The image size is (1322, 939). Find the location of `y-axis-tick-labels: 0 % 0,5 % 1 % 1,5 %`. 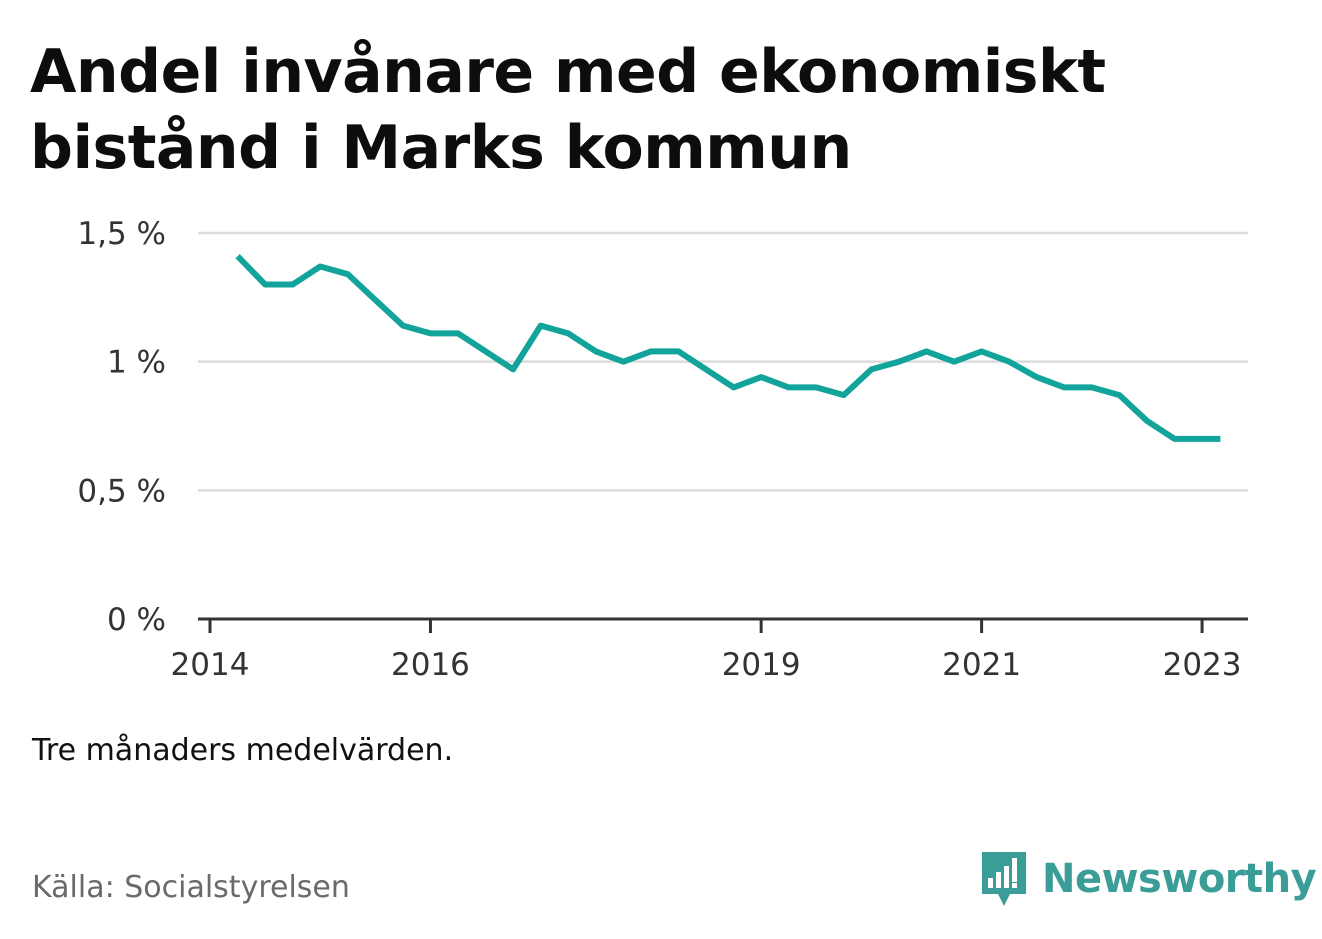

y-axis-tick-labels: 0 % 0,5 % 1 % 1,5 % is located at coordinates (121, 427).